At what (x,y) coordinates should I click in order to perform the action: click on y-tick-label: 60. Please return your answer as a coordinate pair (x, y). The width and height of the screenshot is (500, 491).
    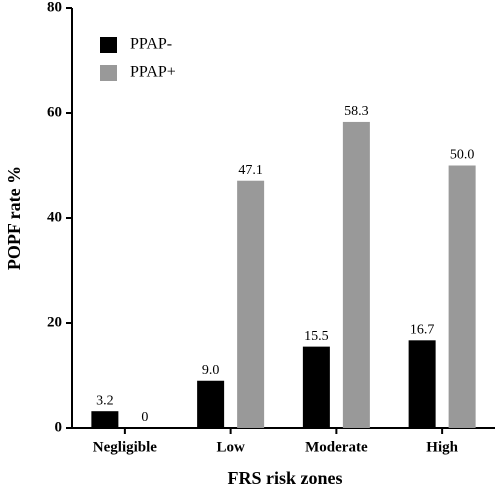
    Looking at the image, I should click on (54, 112).